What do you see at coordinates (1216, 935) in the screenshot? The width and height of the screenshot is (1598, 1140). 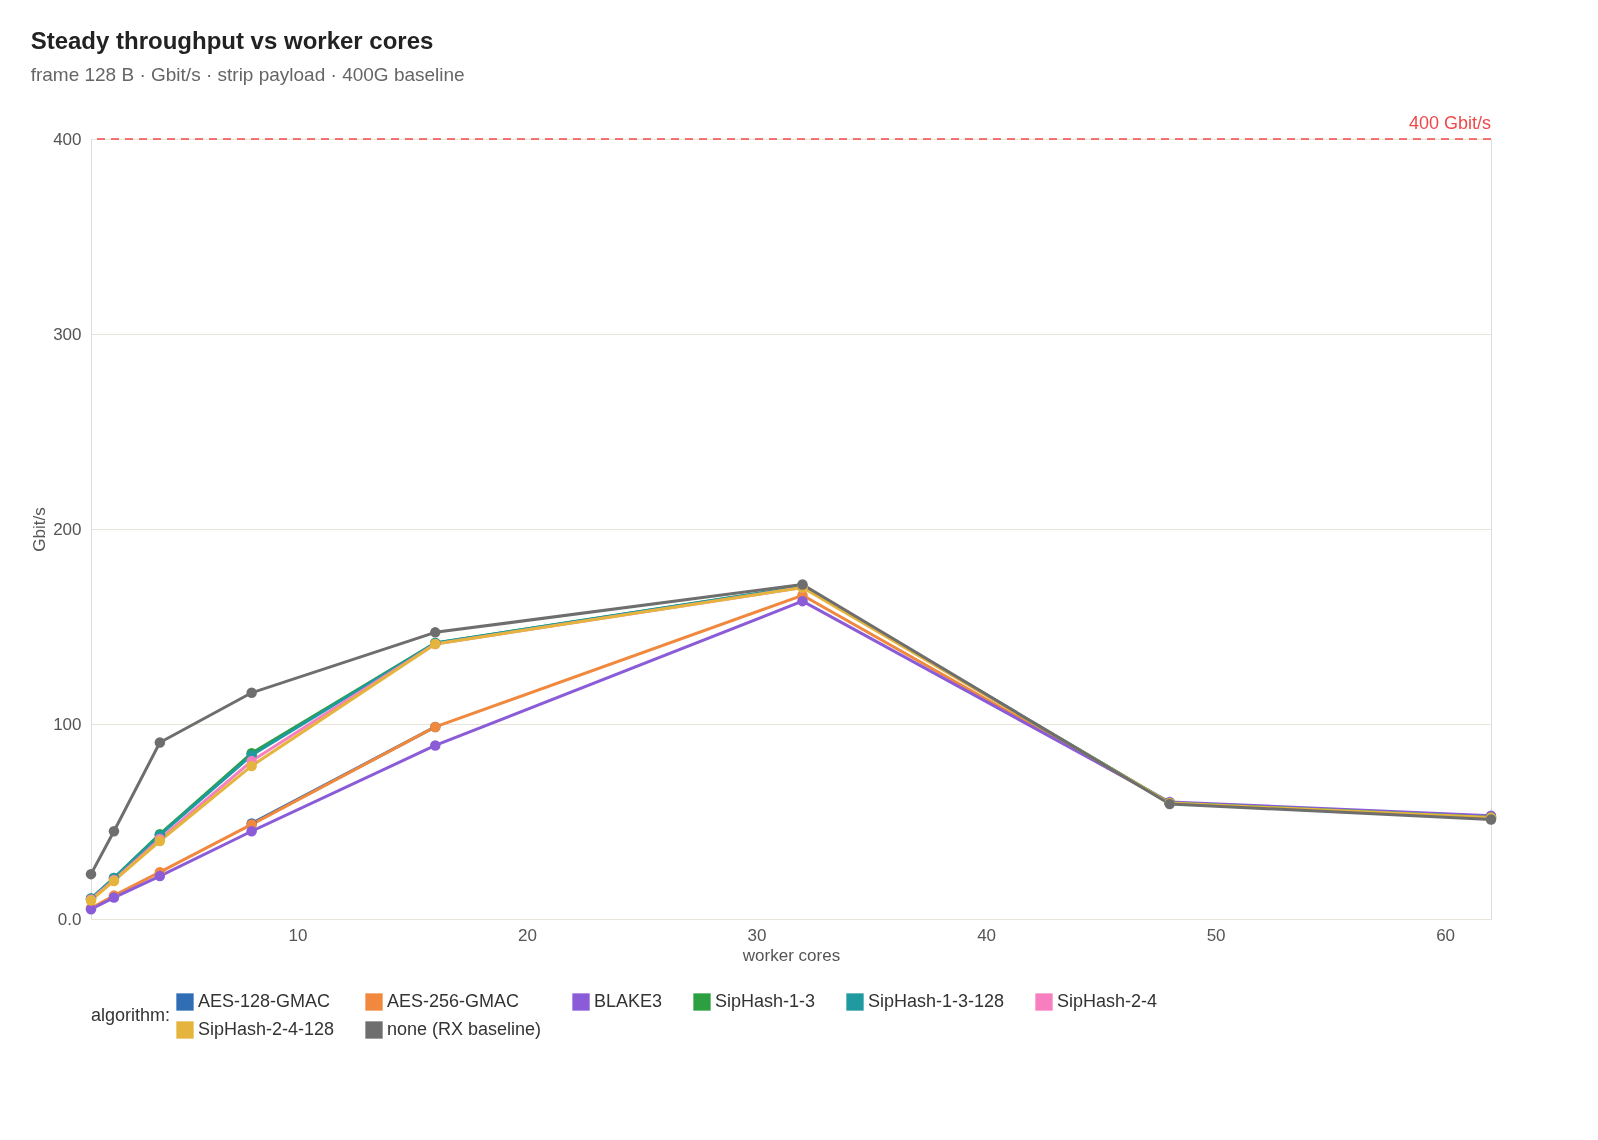 I see `x-tick-label: 50` at bounding box center [1216, 935].